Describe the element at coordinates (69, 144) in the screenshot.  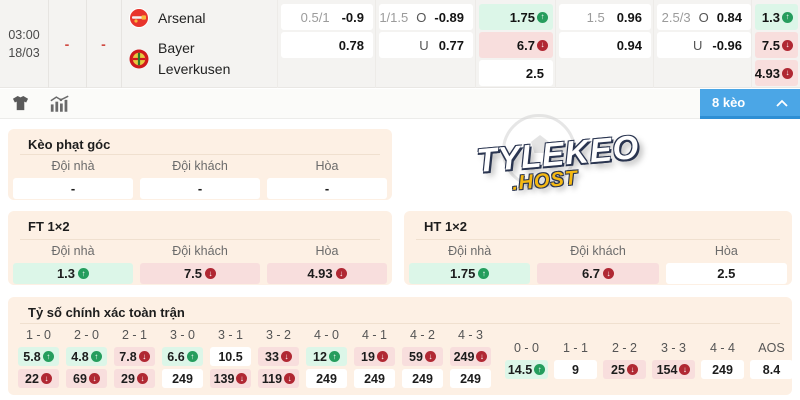
I see `panel-title: Kèo phạt góc` at that location.